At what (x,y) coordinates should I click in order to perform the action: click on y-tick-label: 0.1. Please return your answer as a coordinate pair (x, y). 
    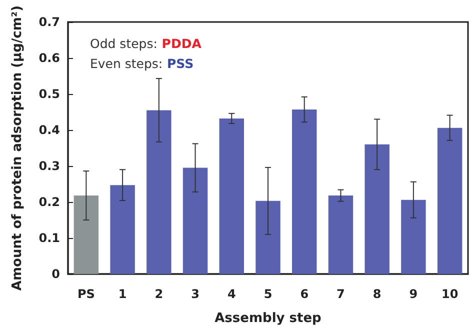
    Looking at the image, I should click on (49, 238).